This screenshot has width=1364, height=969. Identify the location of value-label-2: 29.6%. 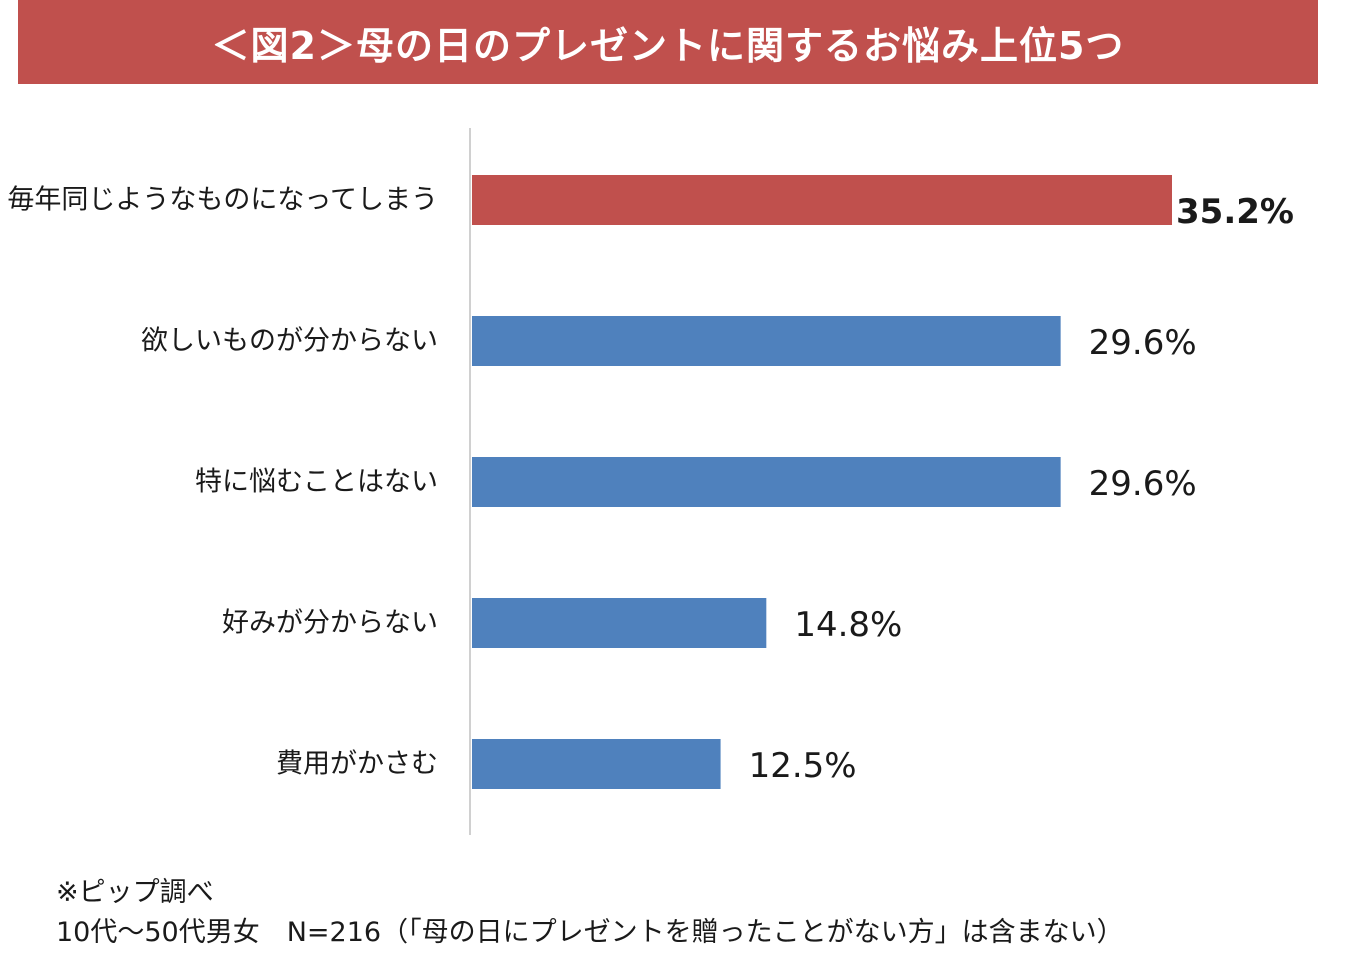
(1143, 343).